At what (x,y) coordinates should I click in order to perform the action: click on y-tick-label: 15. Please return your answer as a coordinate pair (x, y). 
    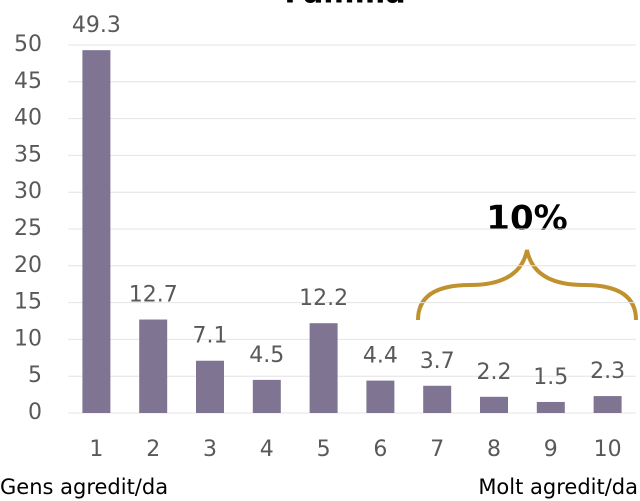
    Looking at the image, I should click on (28, 302).